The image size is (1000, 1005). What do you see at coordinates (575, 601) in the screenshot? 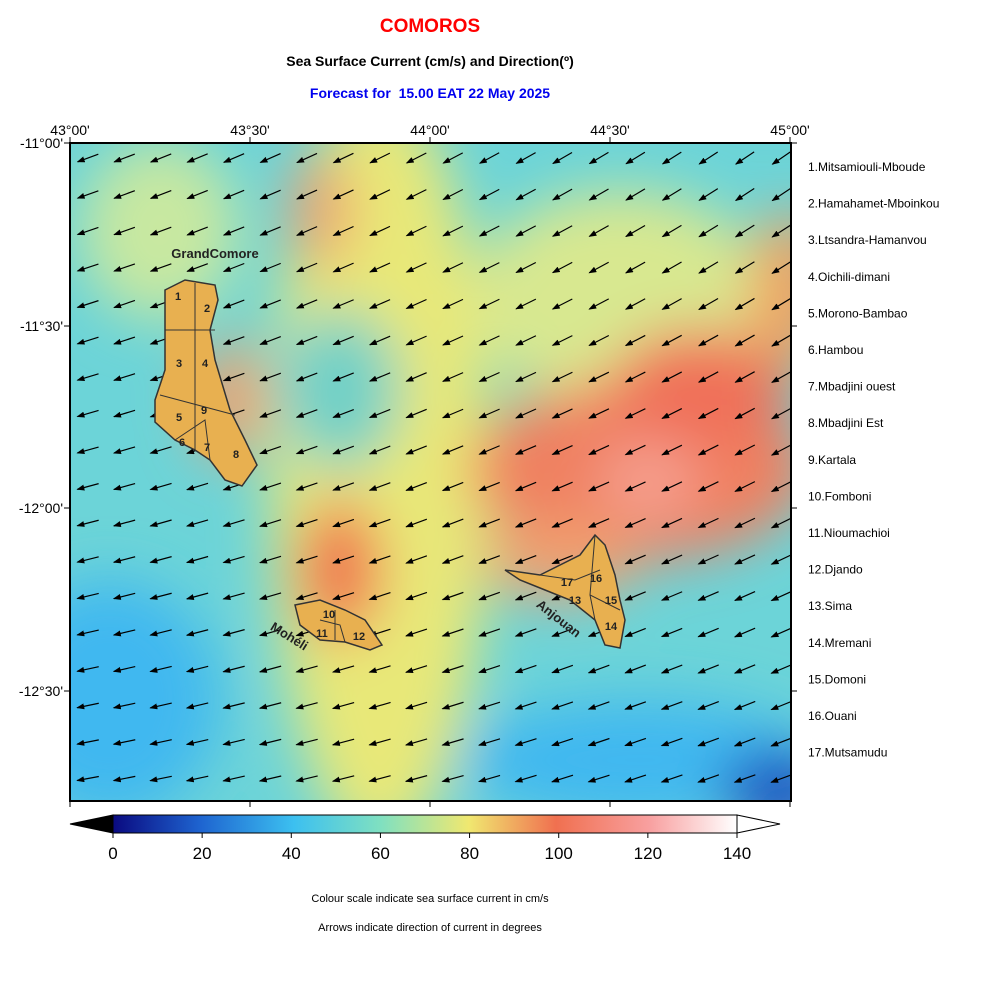
I see `region-number: 13` at bounding box center [575, 601].